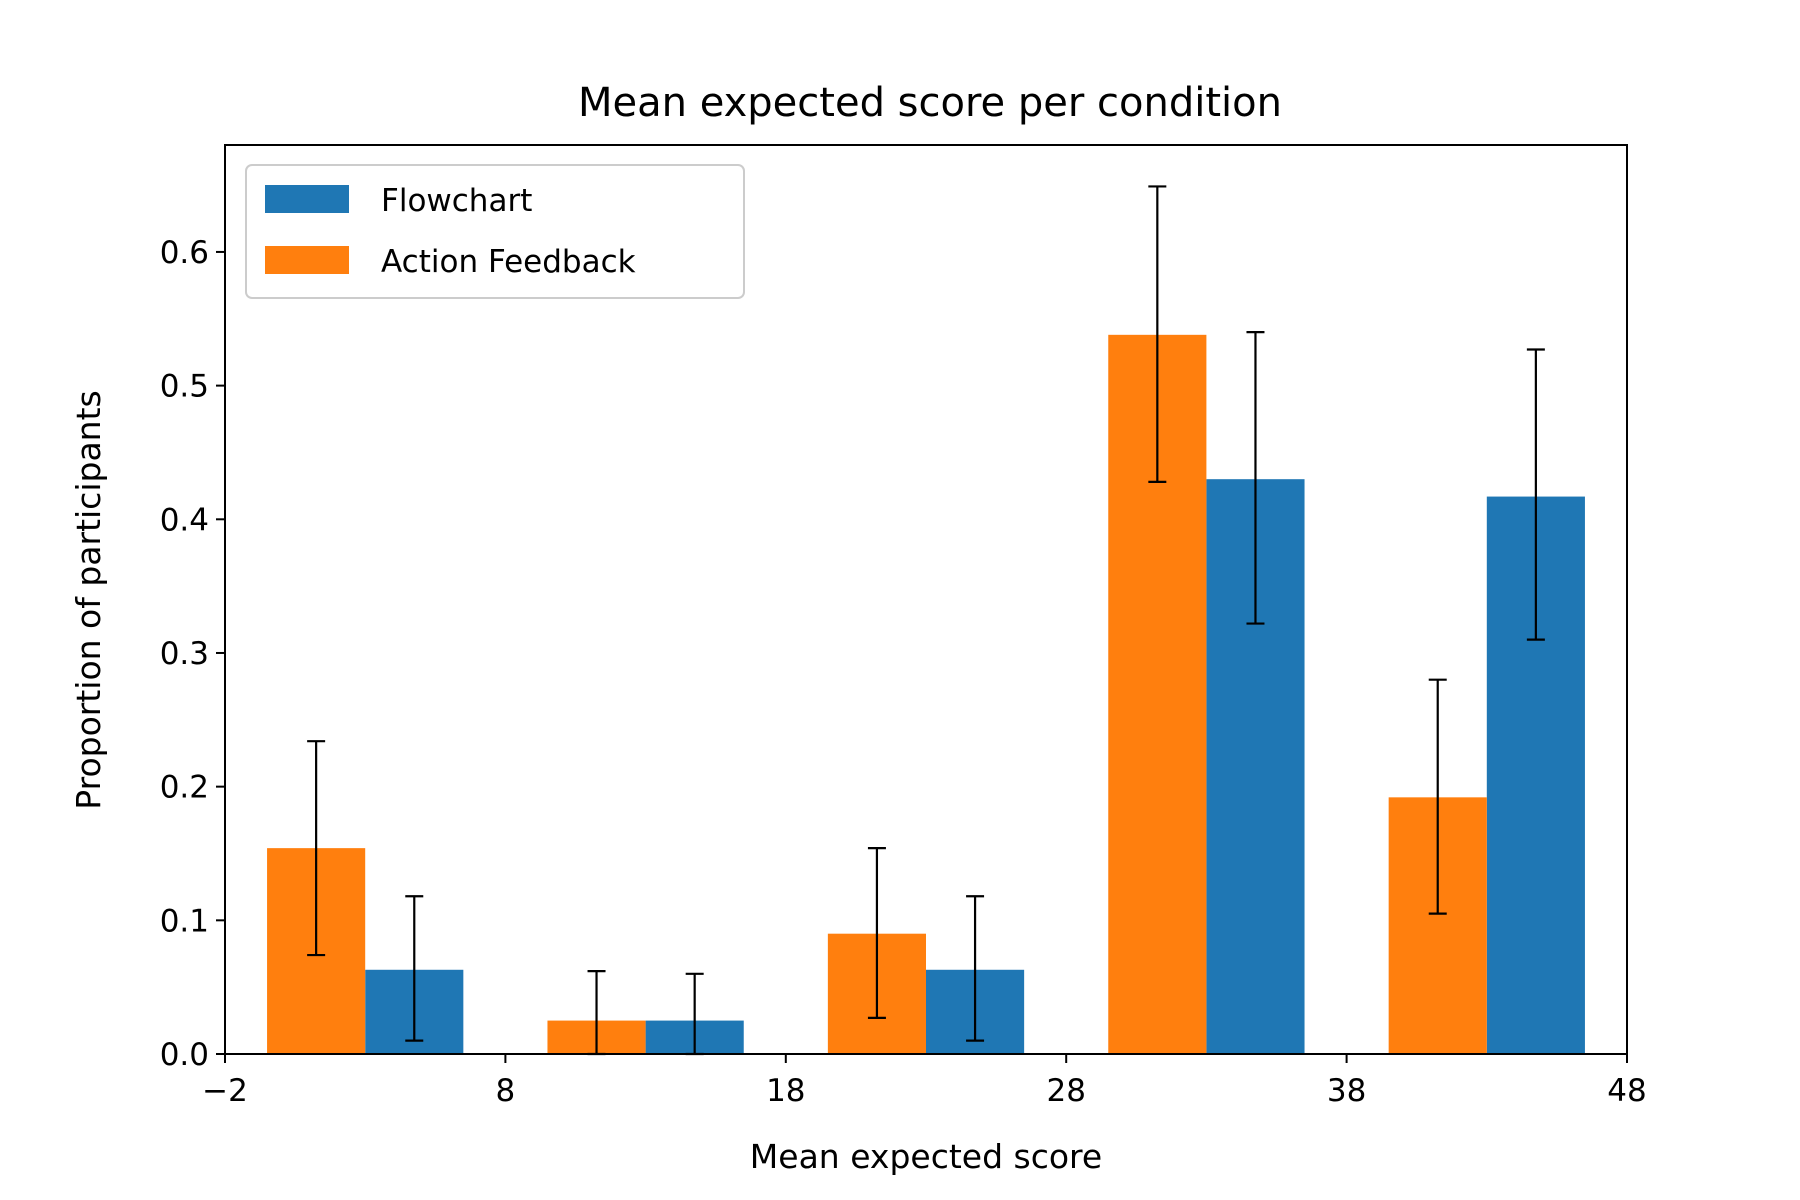 This screenshot has width=1800, height=1200. Describe the element at coordinates (456, 201) in the screenshot. I see `legend-label-flowchart: Flowchart` at that location.